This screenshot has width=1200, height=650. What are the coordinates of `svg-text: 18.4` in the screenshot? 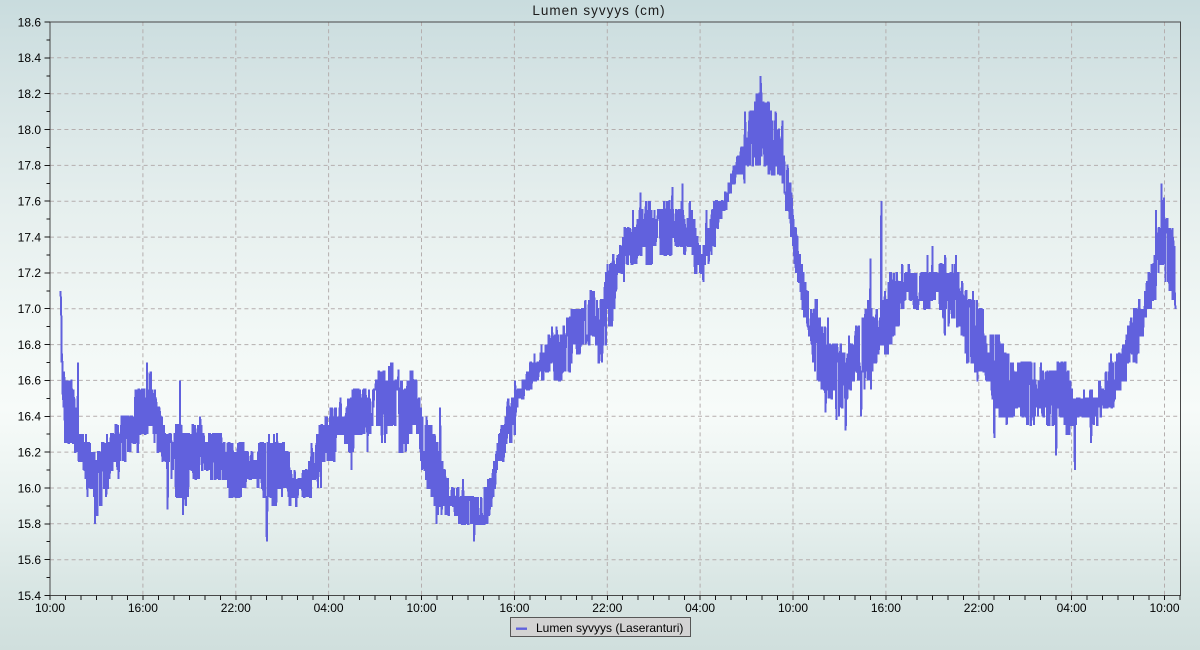 It's located at (30, 58).